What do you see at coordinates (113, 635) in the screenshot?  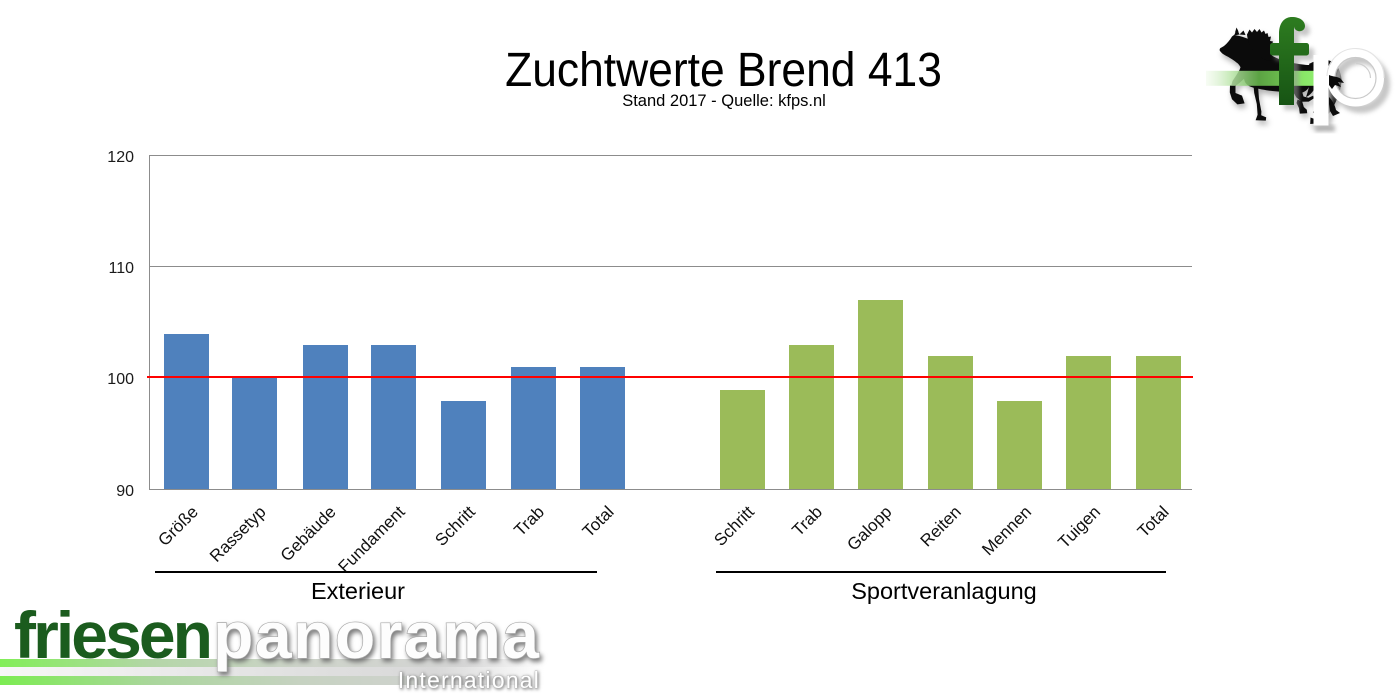 I see `svg-text: friesen` at bounding box center [113, 635].